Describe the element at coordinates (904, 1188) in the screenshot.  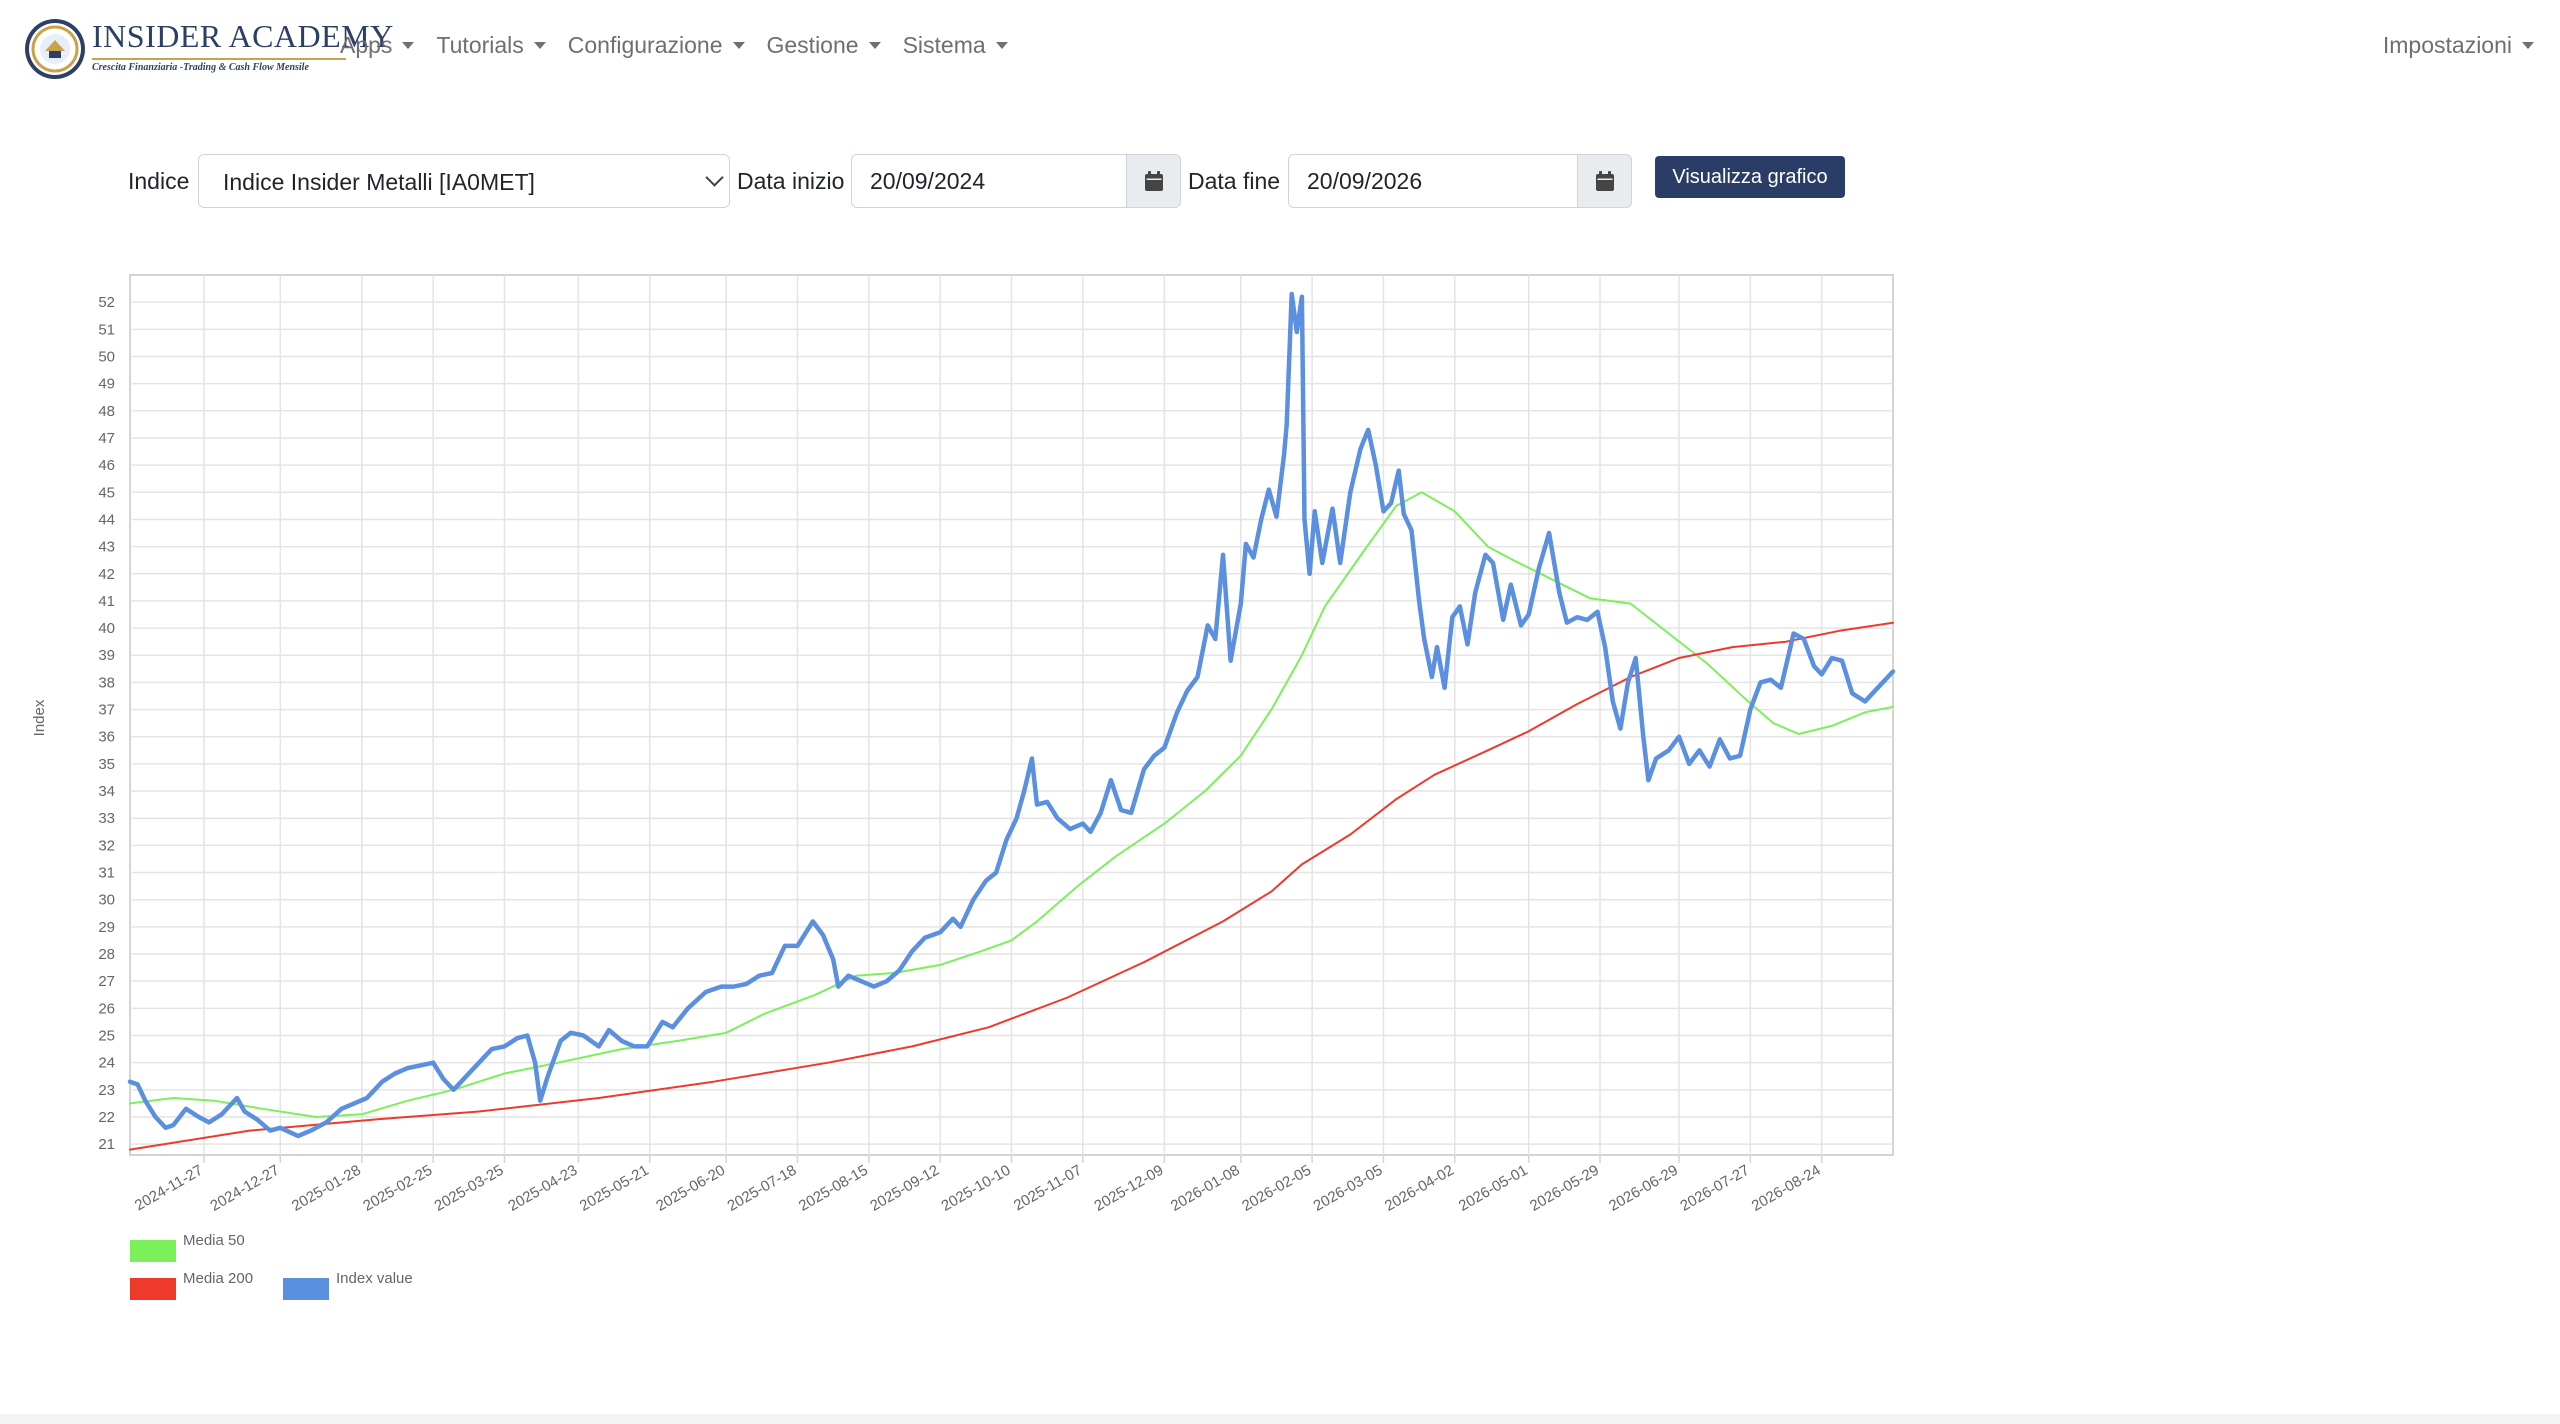
I see `x-tick-label: 2025-09-12` at that location.